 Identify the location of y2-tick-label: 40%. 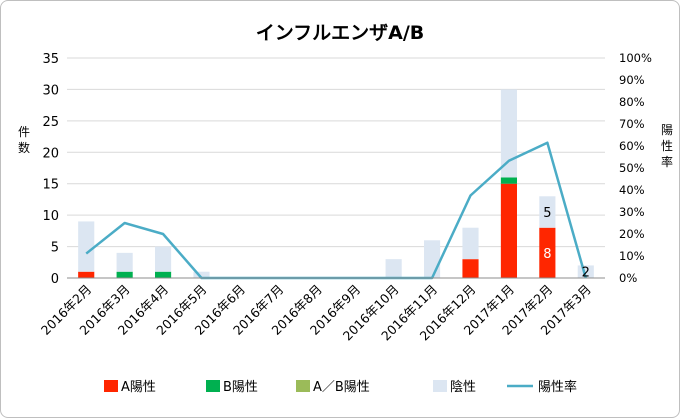
(632, 190).